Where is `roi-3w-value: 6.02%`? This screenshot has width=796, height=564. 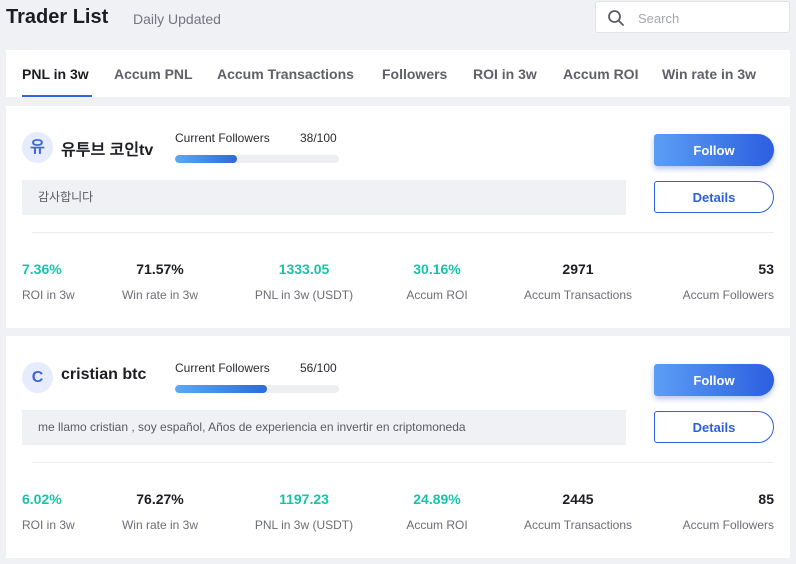 roi-3w-value: 6.02% is located at coordinates (42, 499).